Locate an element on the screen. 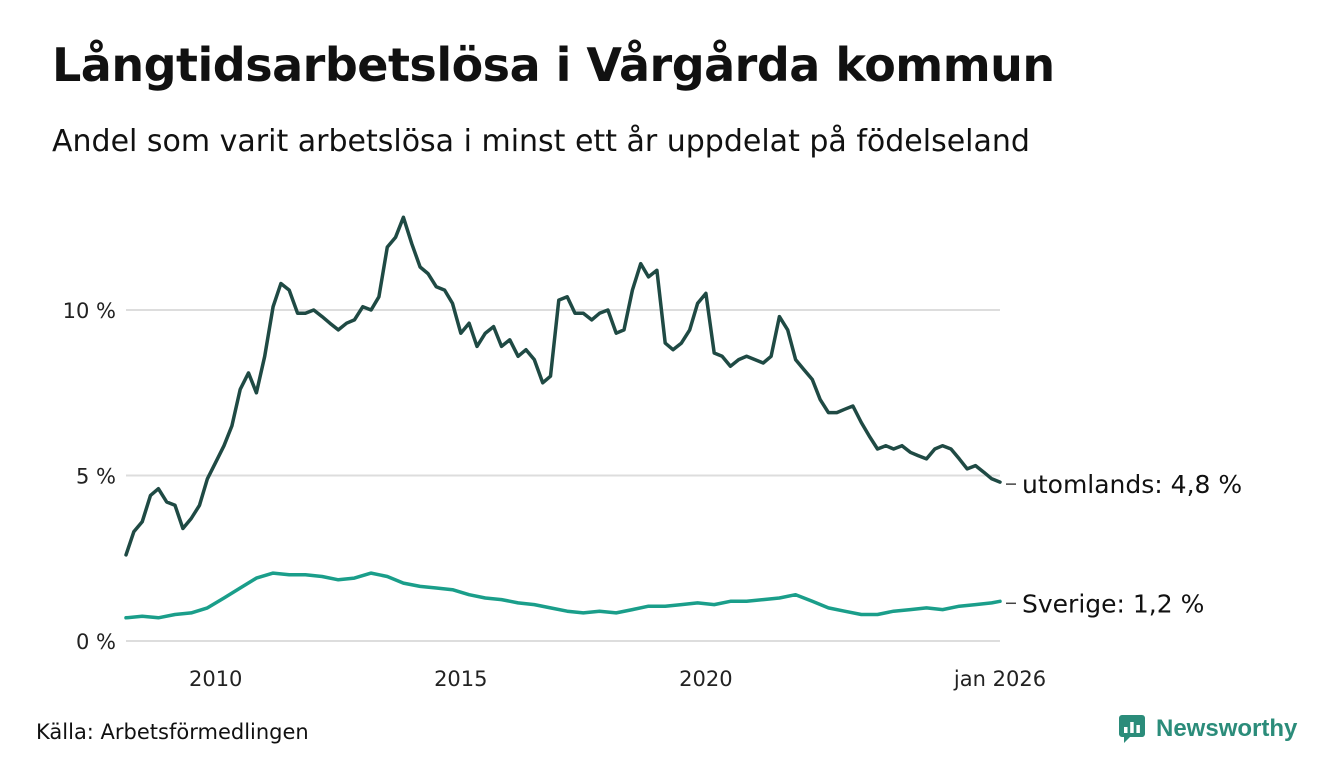  chart-title: Långtidsarbetslösa i Vårgårda kommun is located at coordinates (553, 65).